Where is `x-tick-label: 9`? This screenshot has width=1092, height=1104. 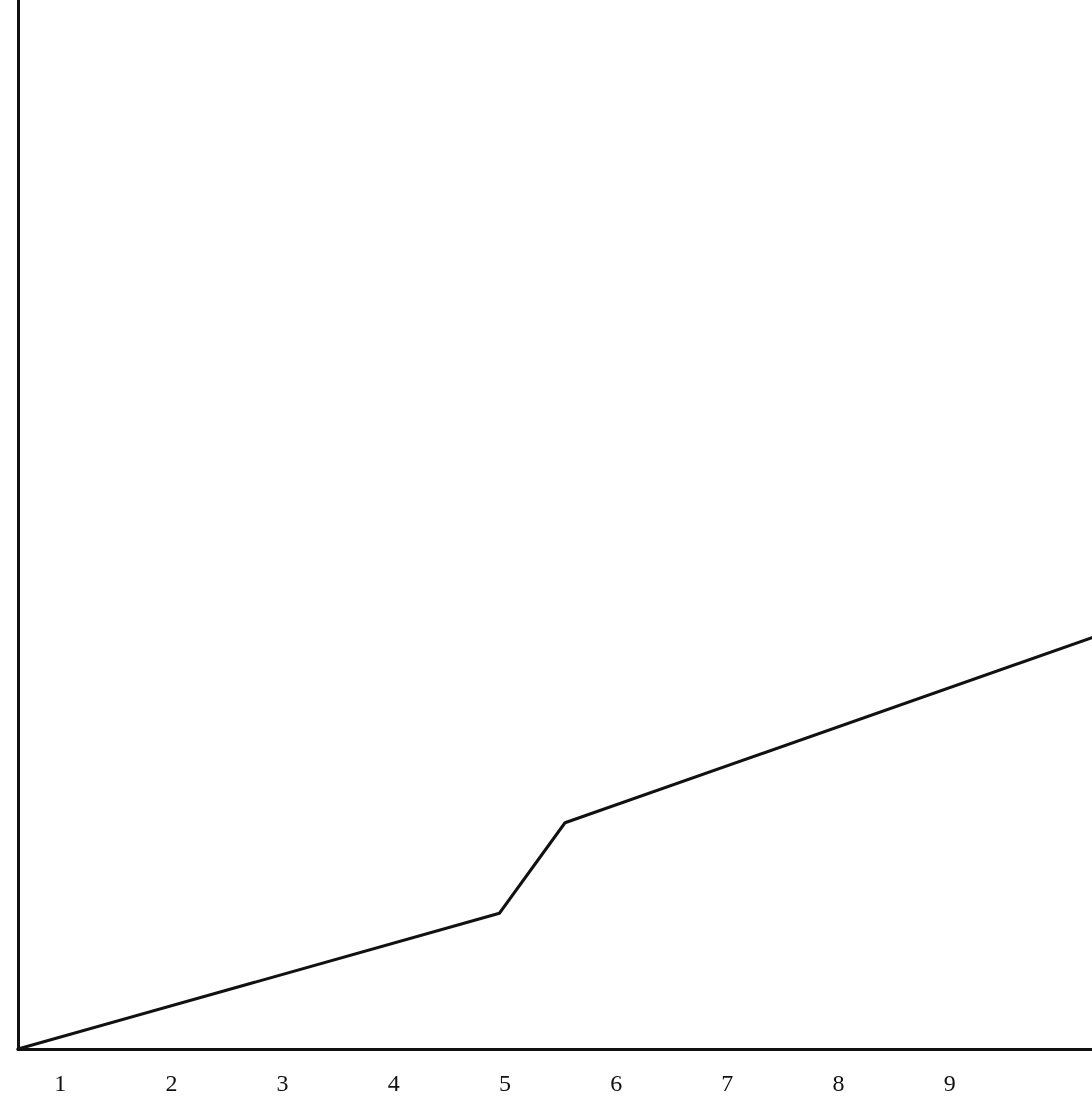
x-tick-label: 9 is located at coordinates (949, 1083).